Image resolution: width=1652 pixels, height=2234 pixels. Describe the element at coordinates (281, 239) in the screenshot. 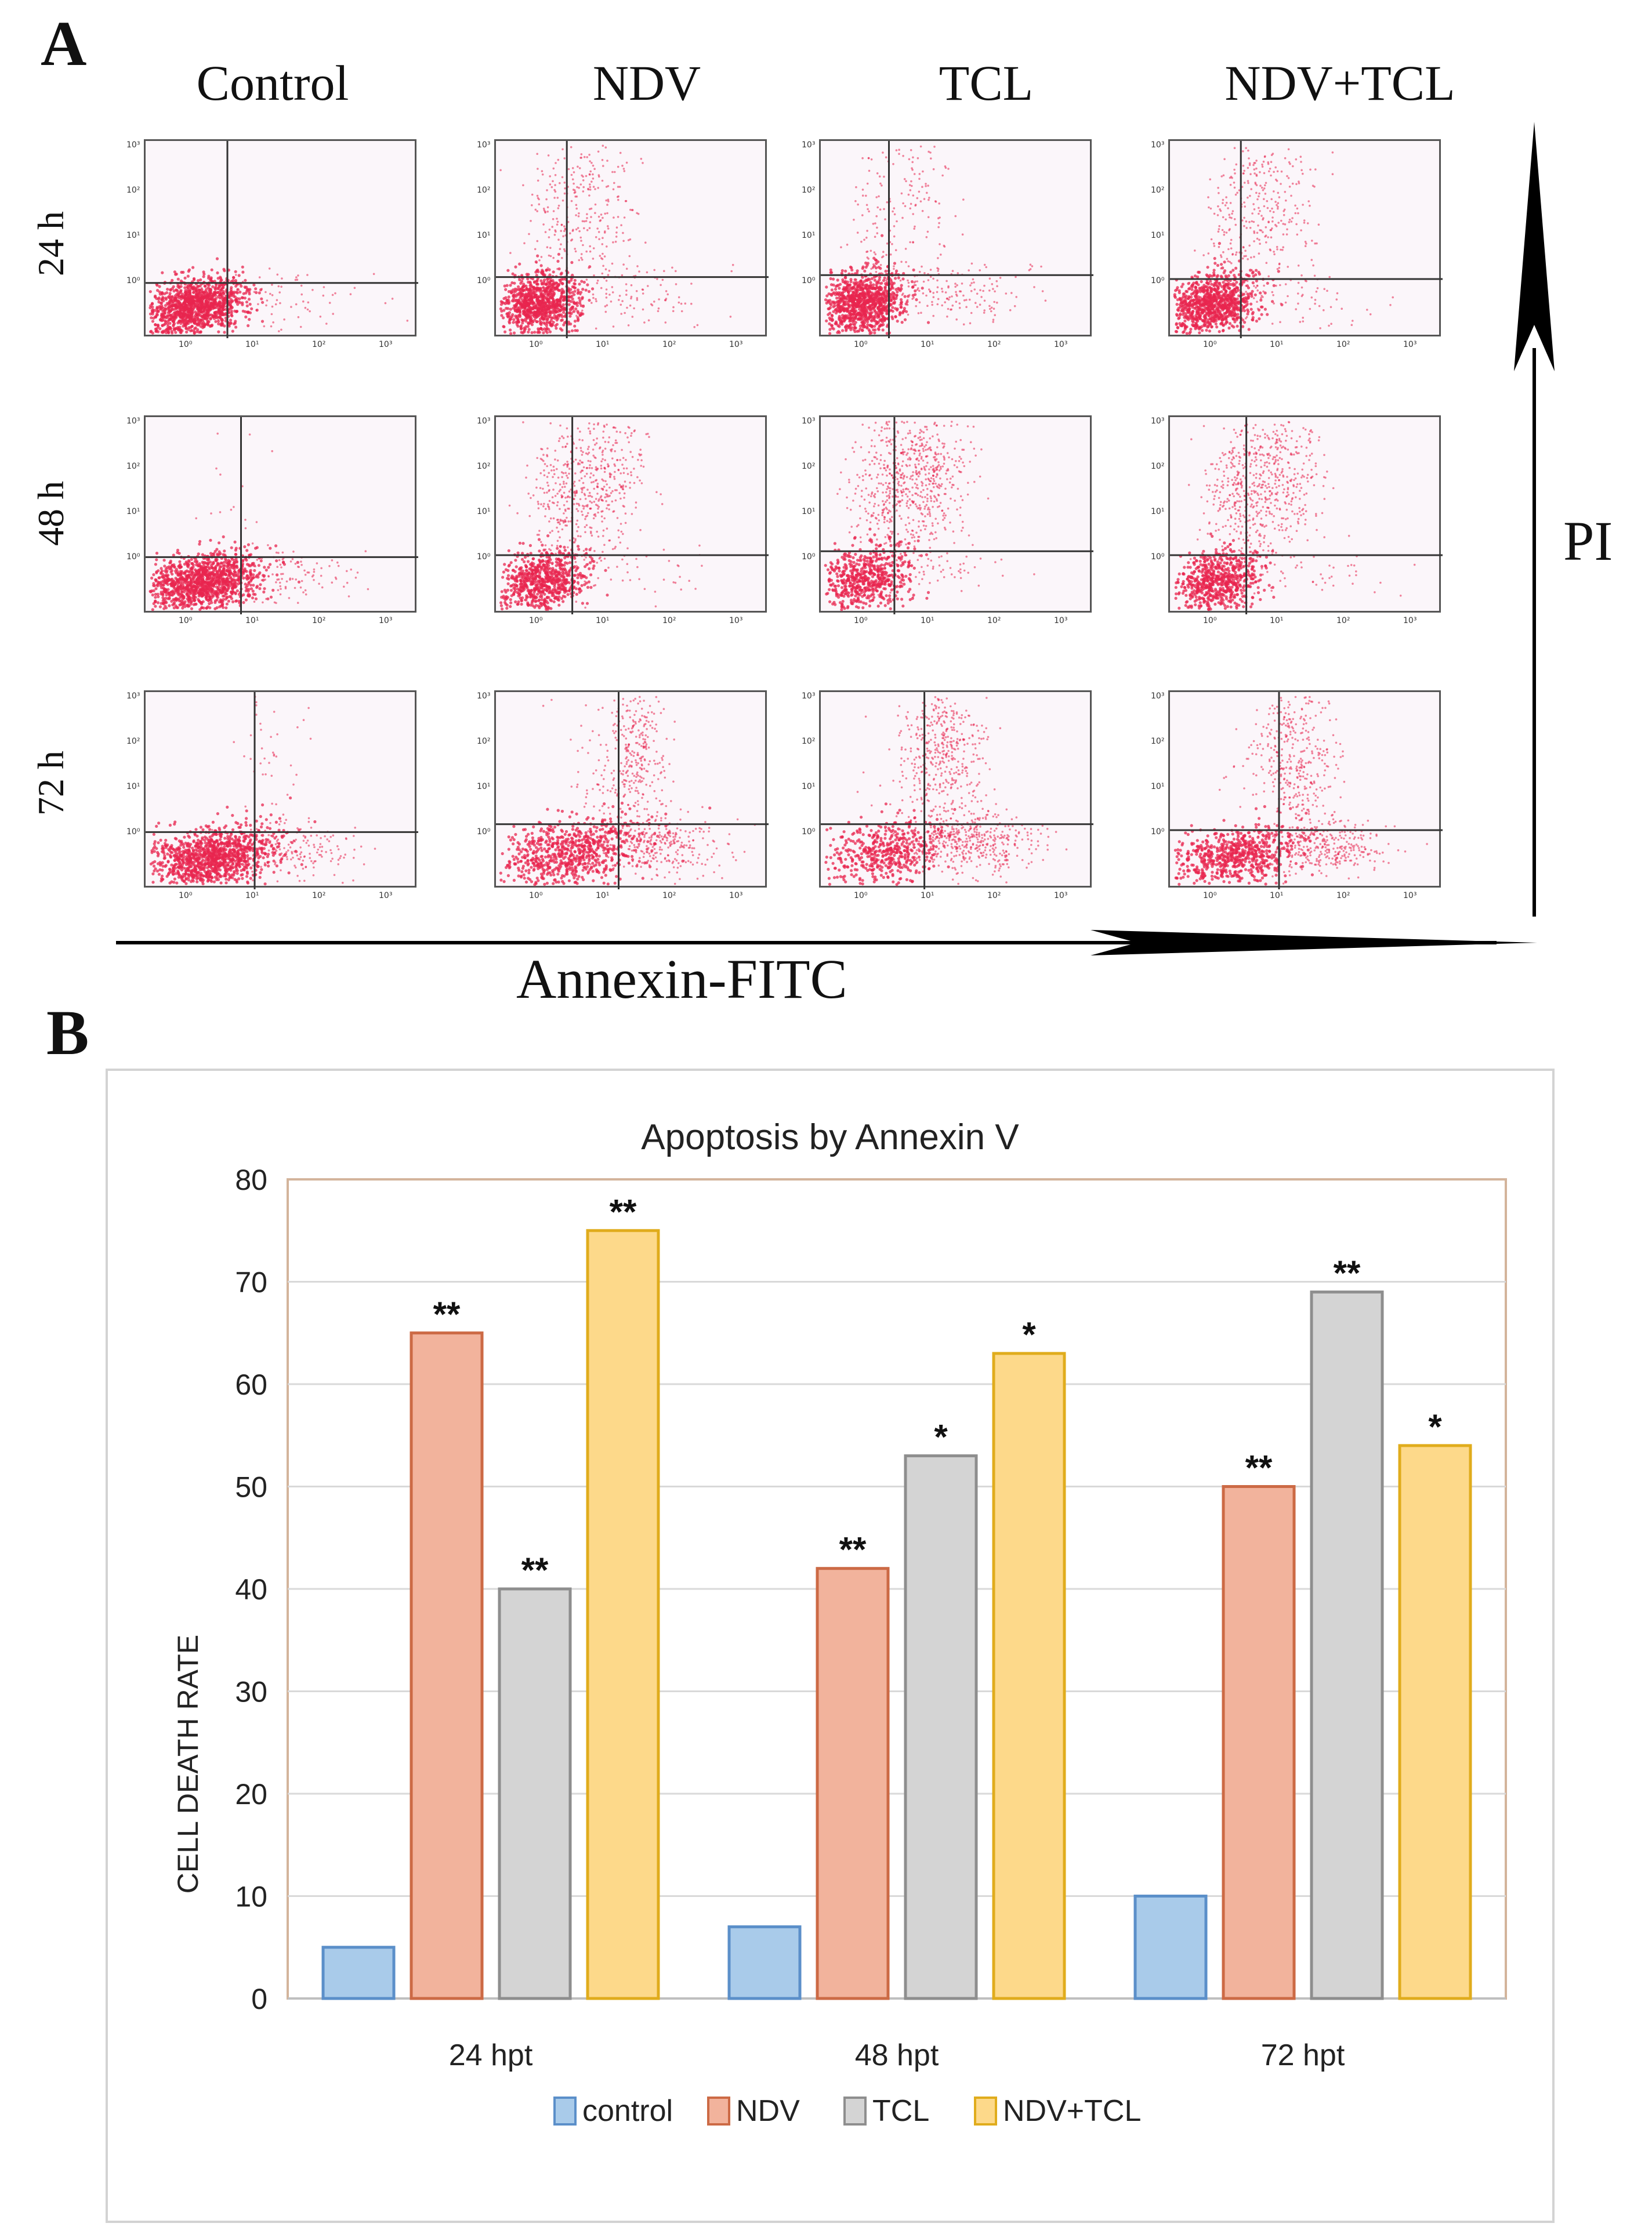

I see `dot-plot-control-24h` at that location.